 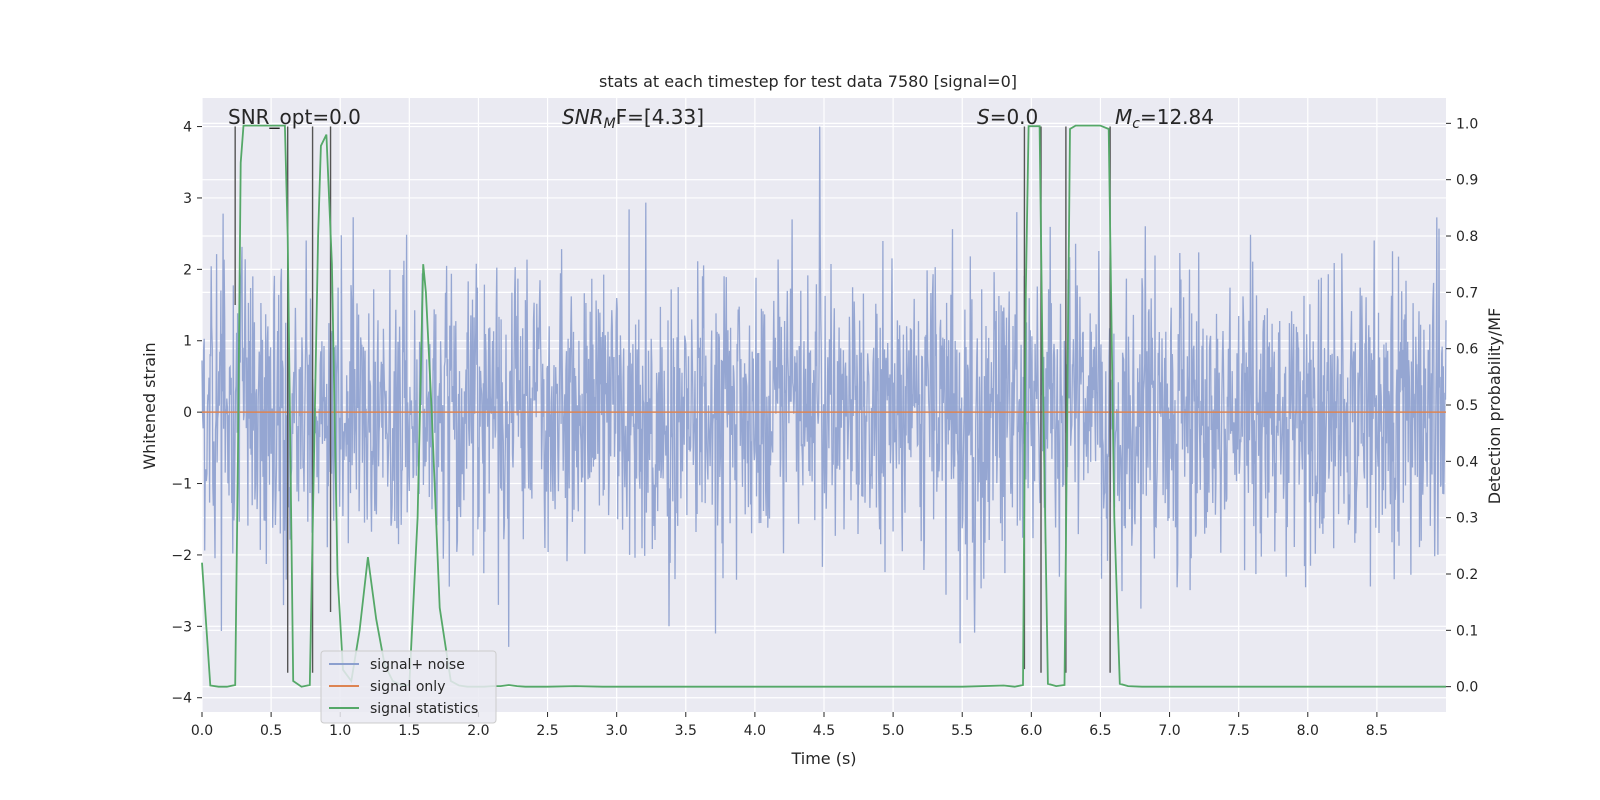 I want to click on annotation-s: S=0.0, so click(x=1007, y=117).